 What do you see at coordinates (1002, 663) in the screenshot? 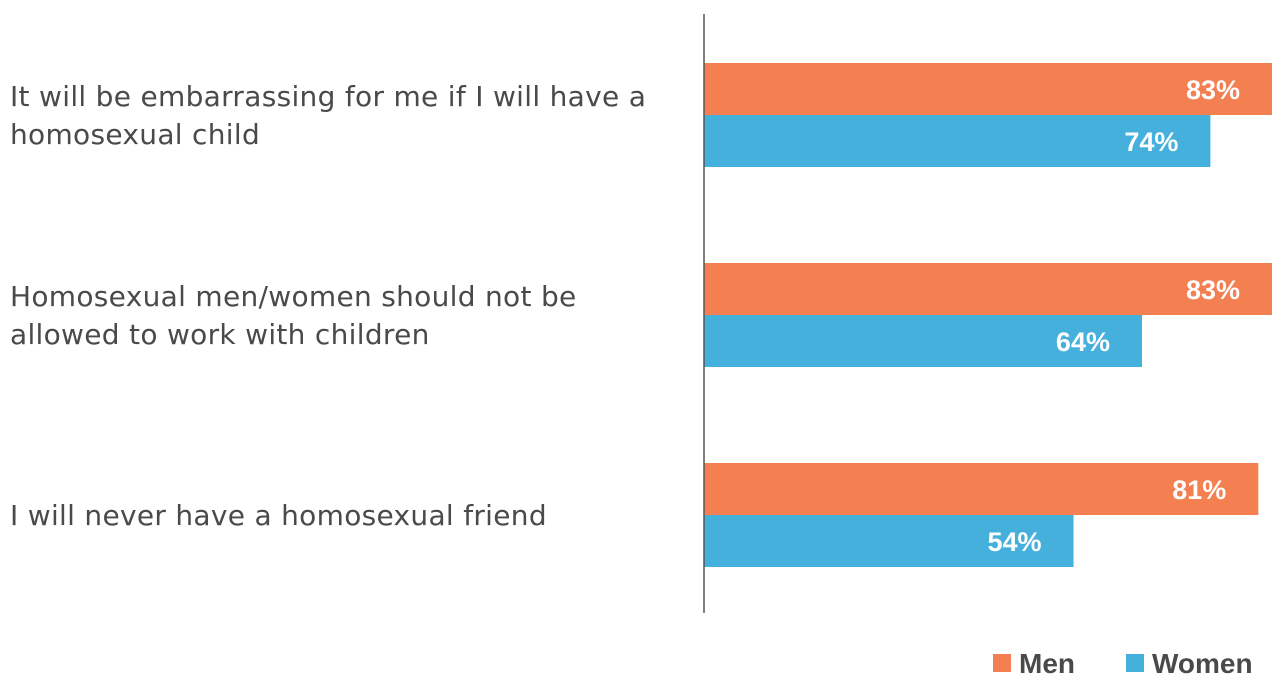
I see `legend-swatch-men` at bounding box center [1002, 663].